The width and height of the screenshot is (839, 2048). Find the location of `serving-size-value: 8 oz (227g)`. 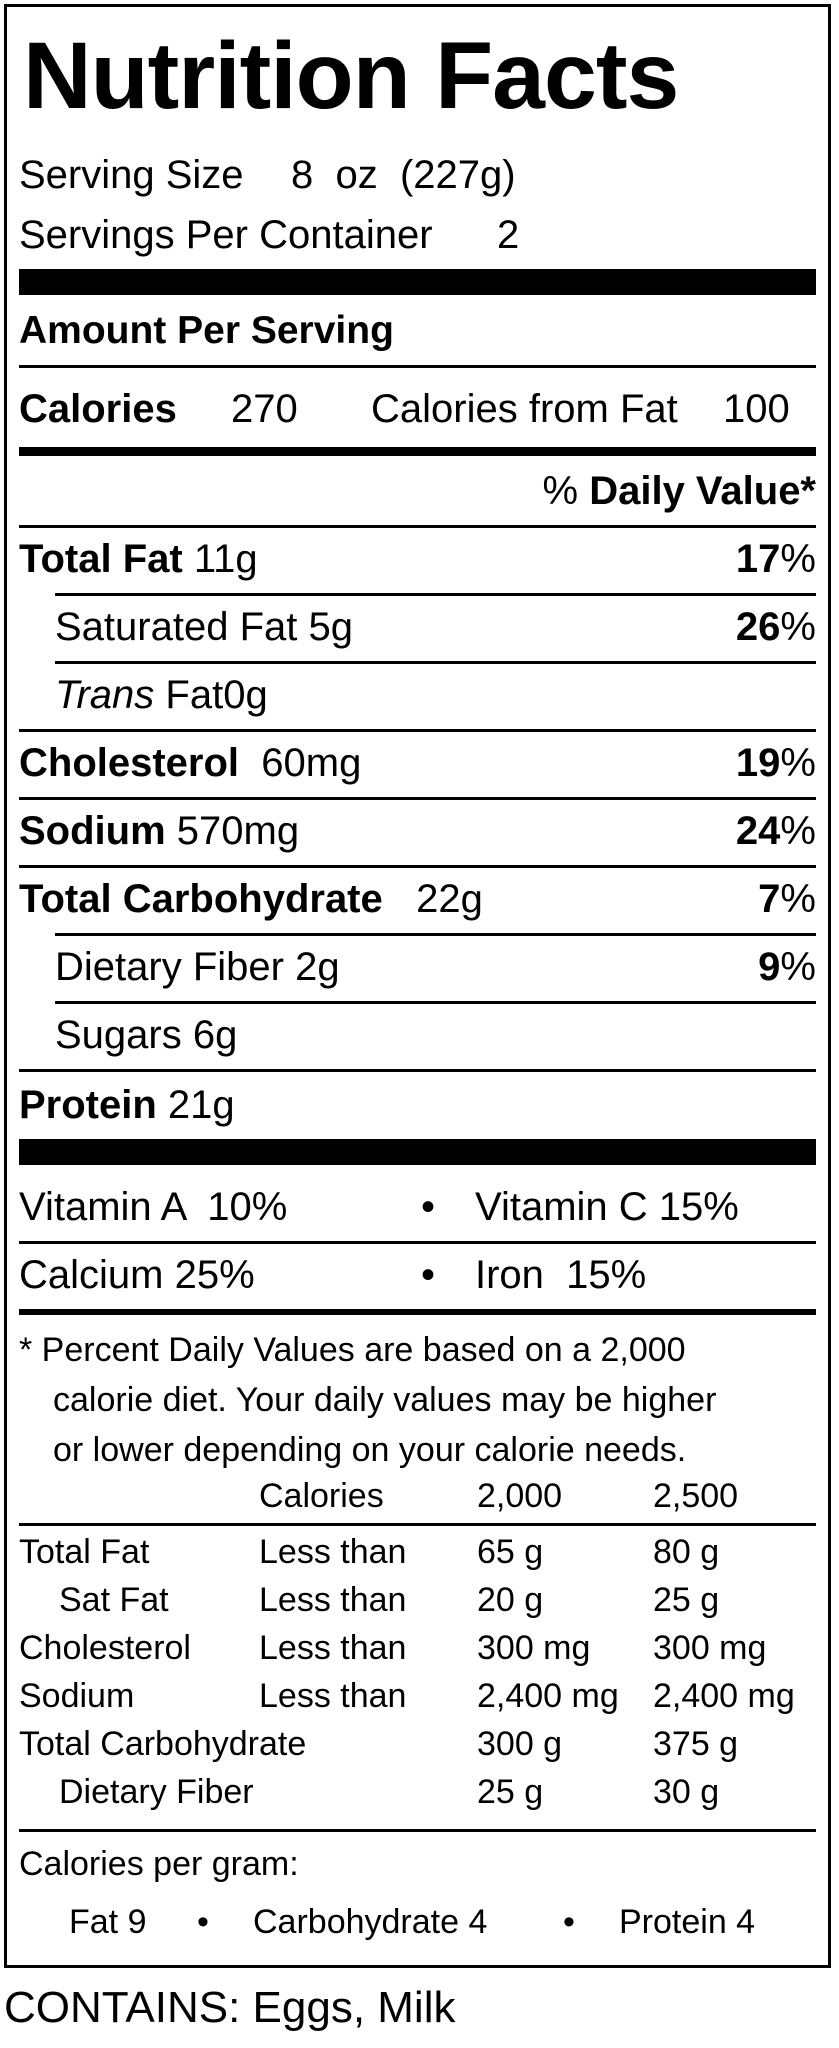

serving-size-value: 8 oz (227g) is located at coordinates (403, 175).